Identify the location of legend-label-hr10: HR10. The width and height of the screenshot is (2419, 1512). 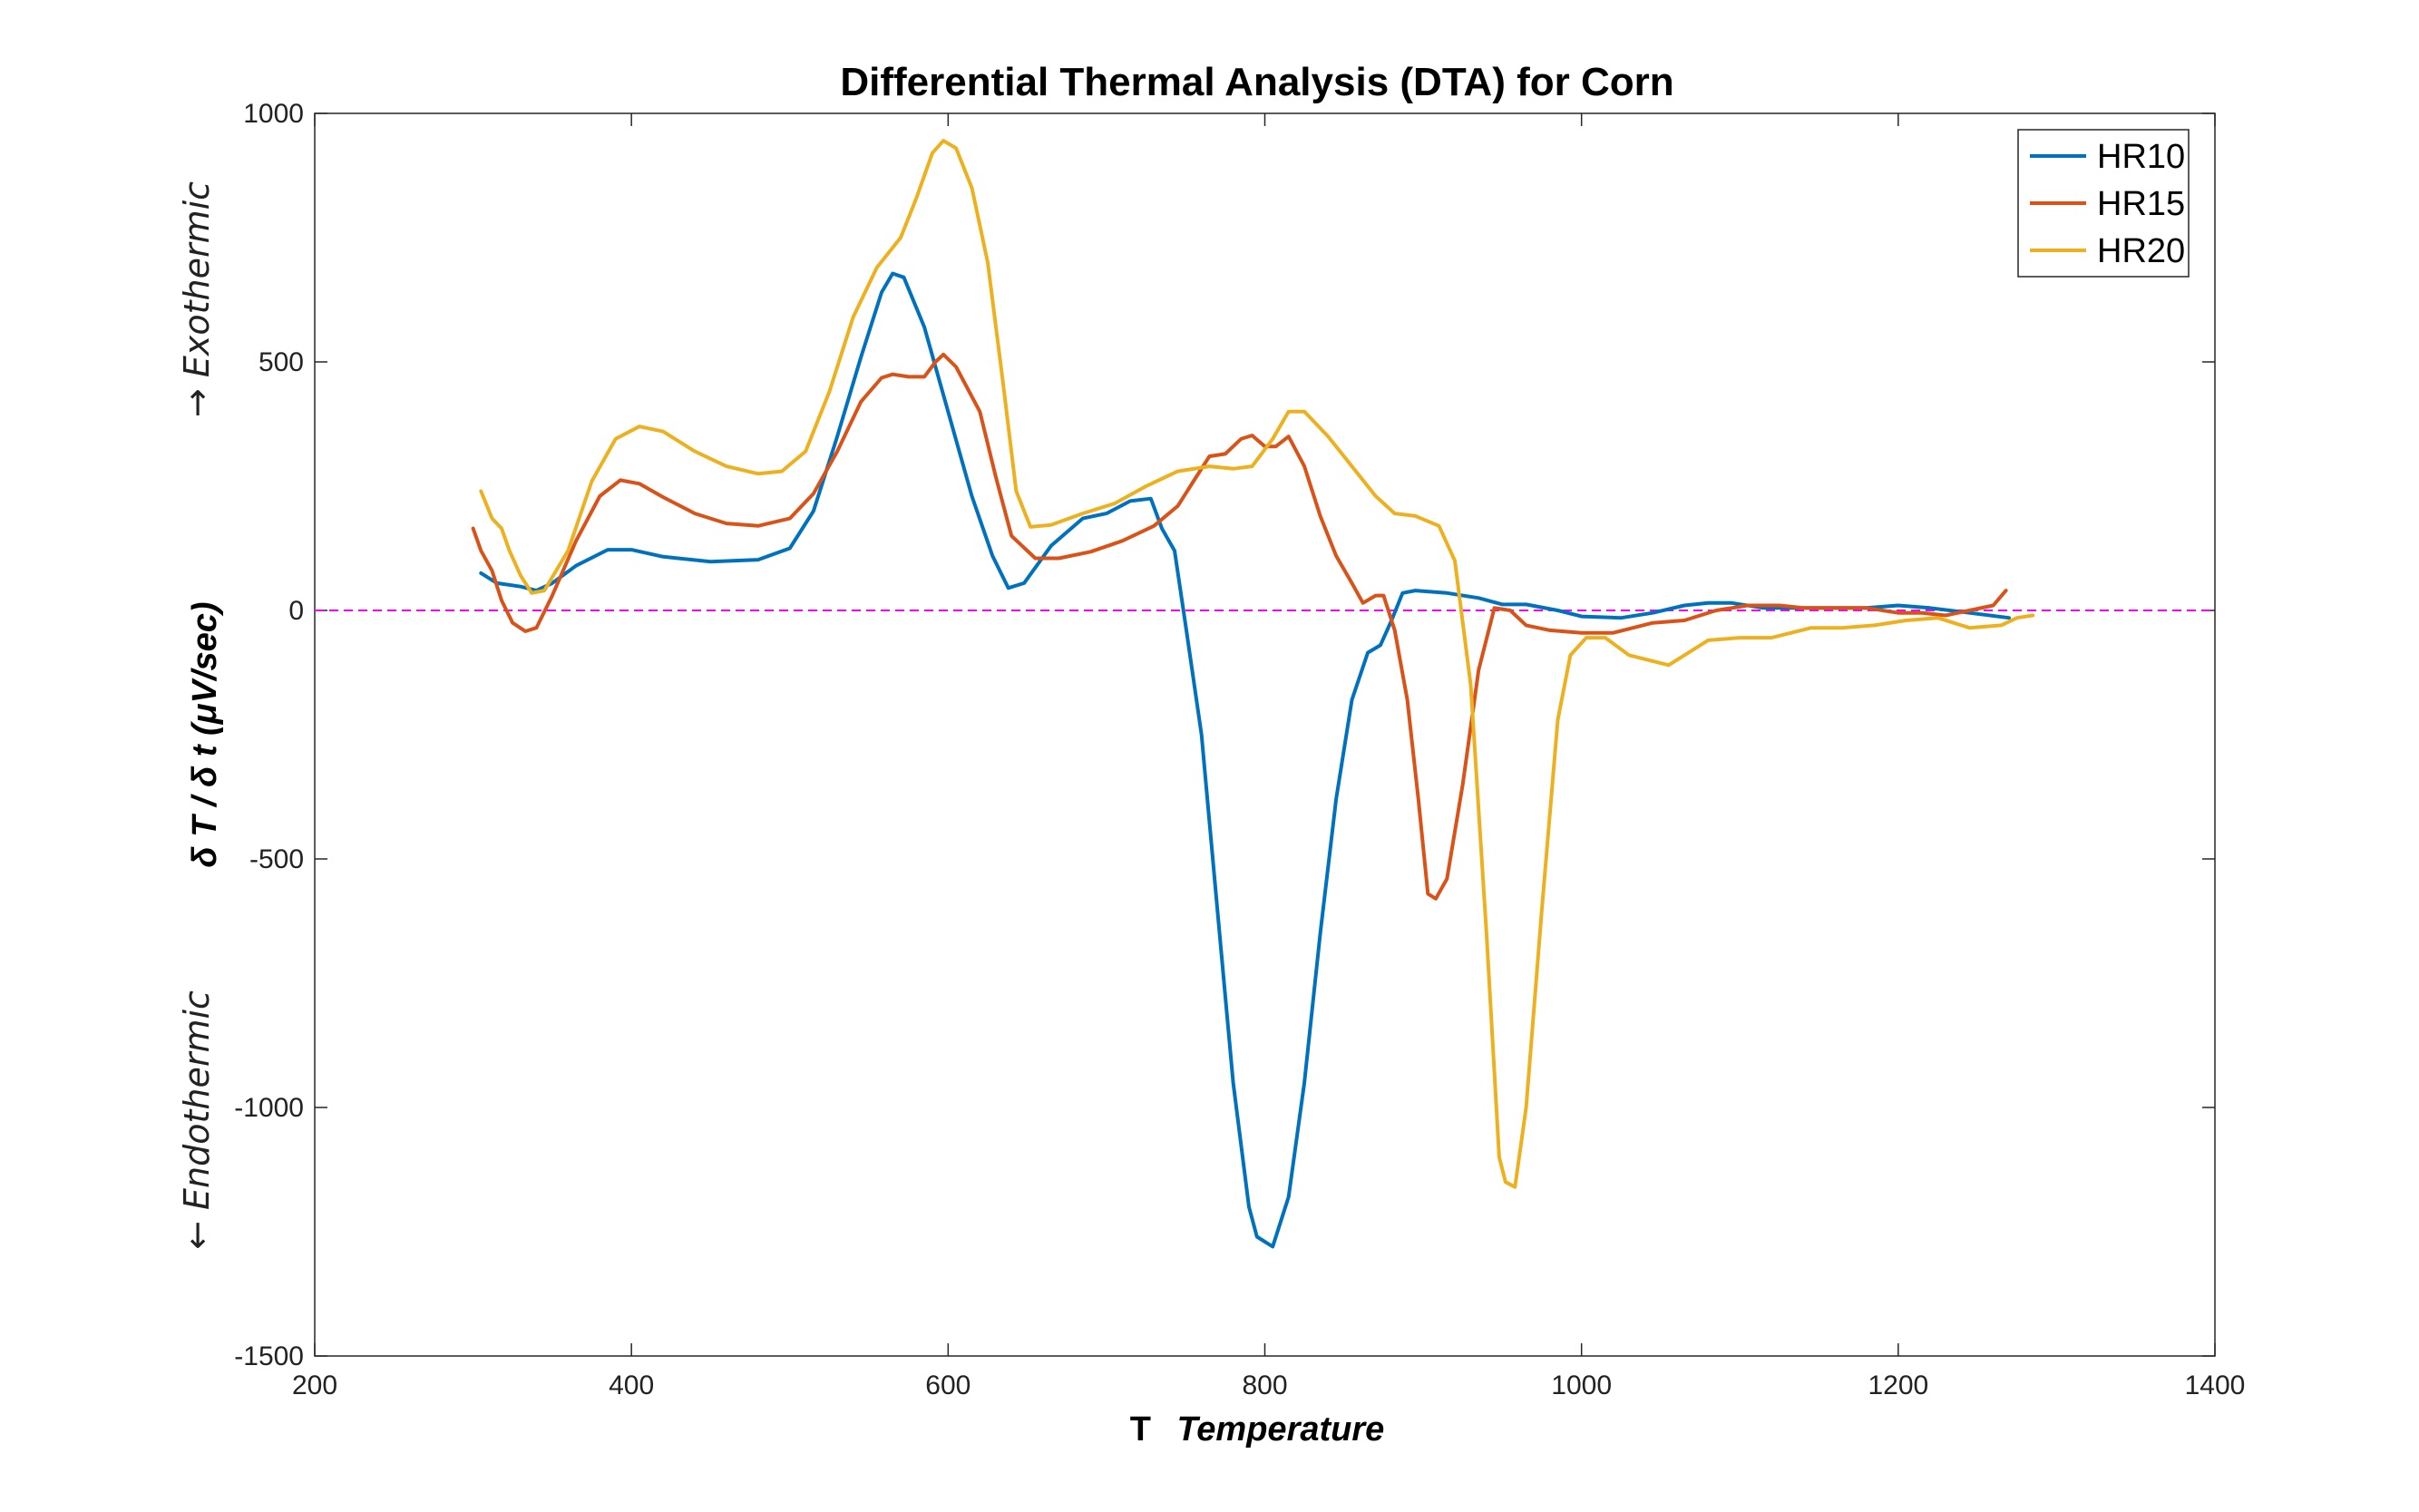
(2141, 157).